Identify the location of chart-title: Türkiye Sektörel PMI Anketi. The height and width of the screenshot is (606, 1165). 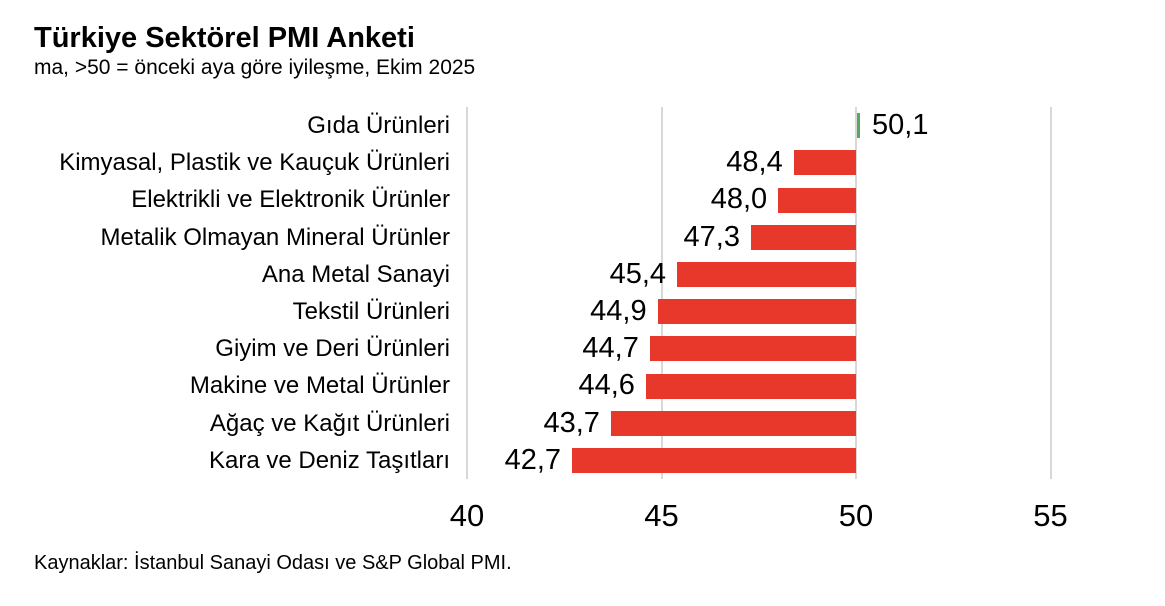
(224, 38).